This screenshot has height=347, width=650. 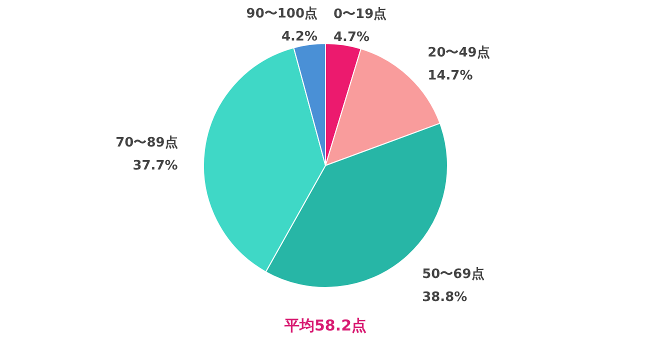 I want to click on text: 平均58.2点, so click(x=325, y=325).